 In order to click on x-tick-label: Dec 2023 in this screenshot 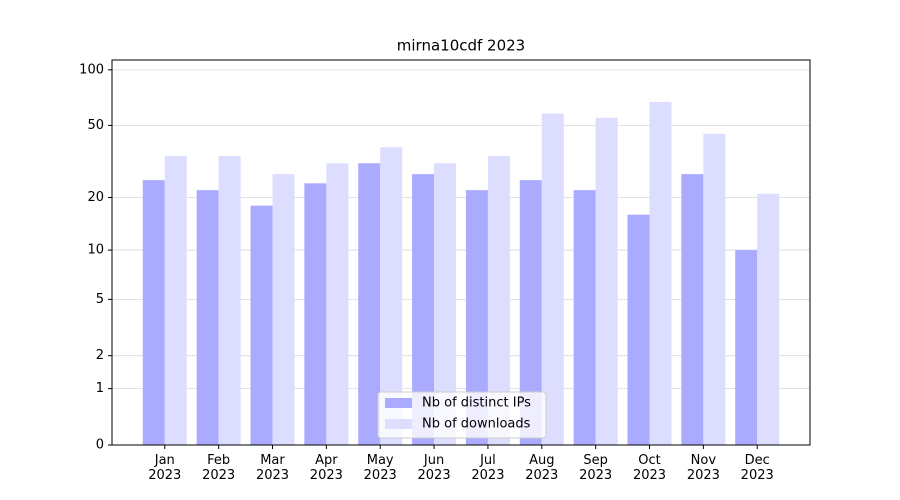, I will do `click(757, 468)`.